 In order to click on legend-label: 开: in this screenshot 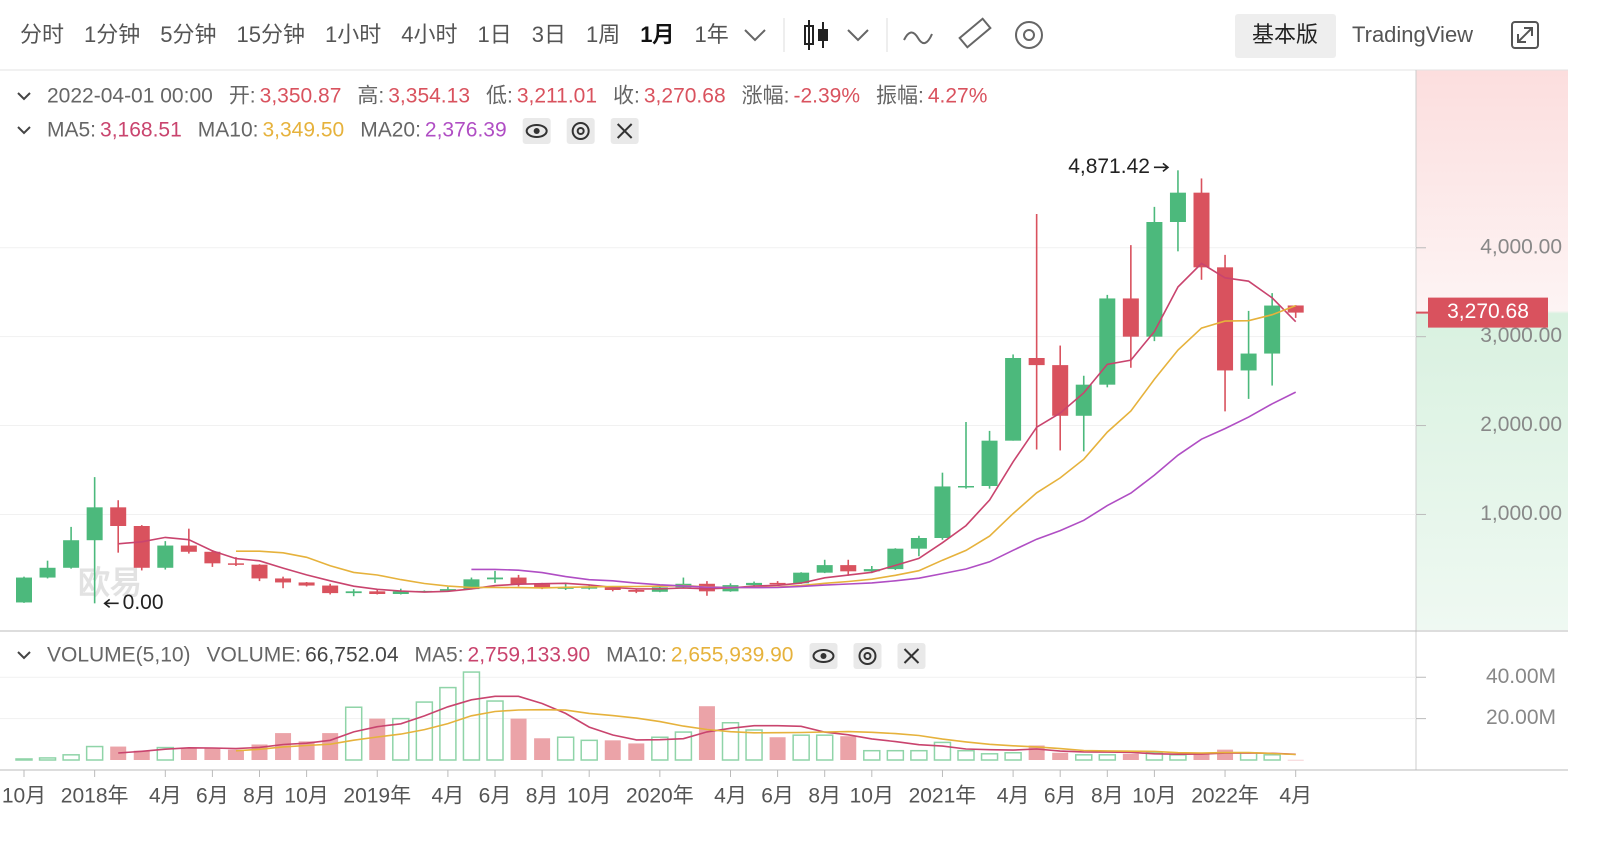, I will do `click(242, 96)`.